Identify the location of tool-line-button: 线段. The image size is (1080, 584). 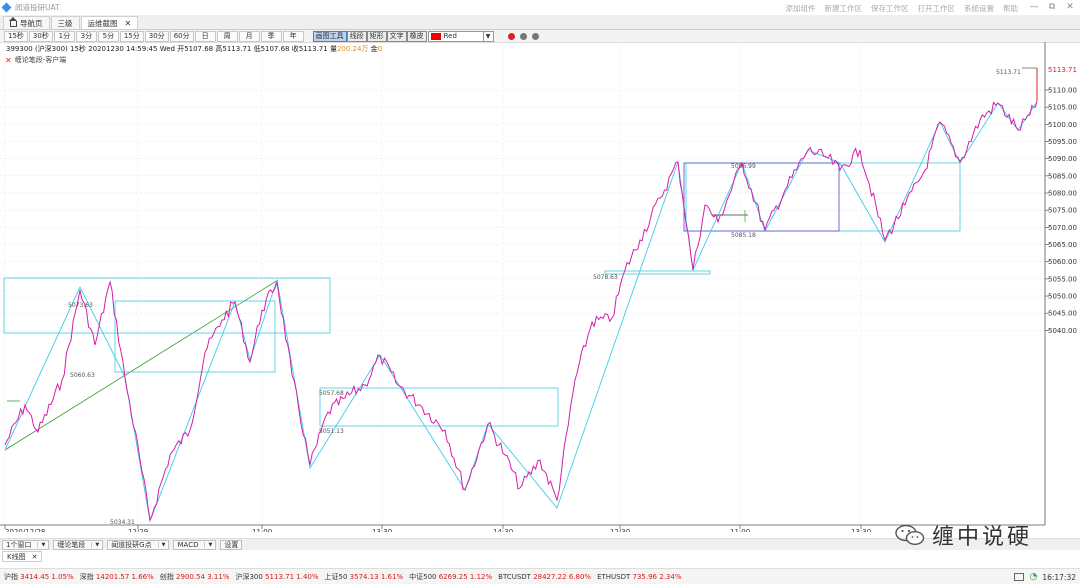
(356, 36).